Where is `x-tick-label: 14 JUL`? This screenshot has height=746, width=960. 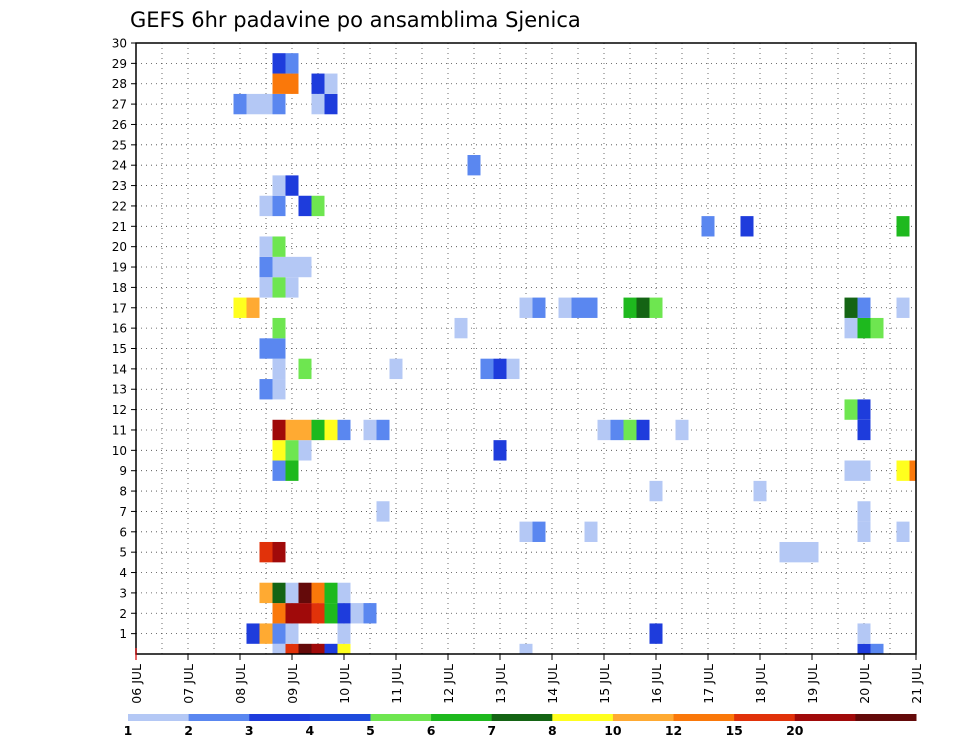 x-tick-label: 14 JUL is located at coordinates (552, 684).